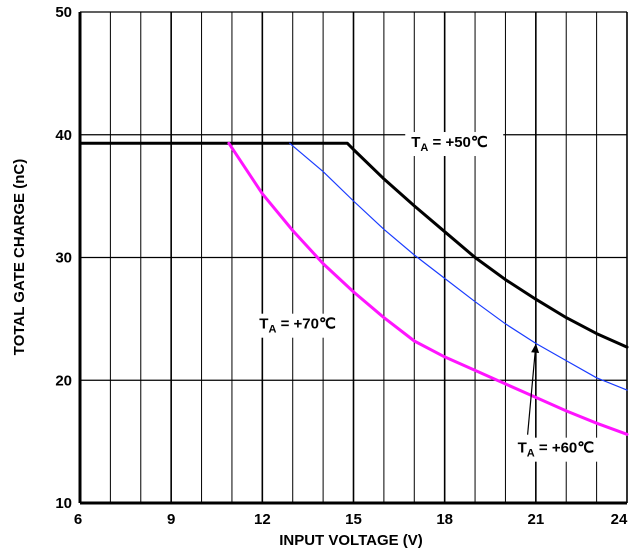  What do you see at coordinates (262, 519) in the screenshot?
I see `x-tick-label: 12` at bounding box center [262, 519].